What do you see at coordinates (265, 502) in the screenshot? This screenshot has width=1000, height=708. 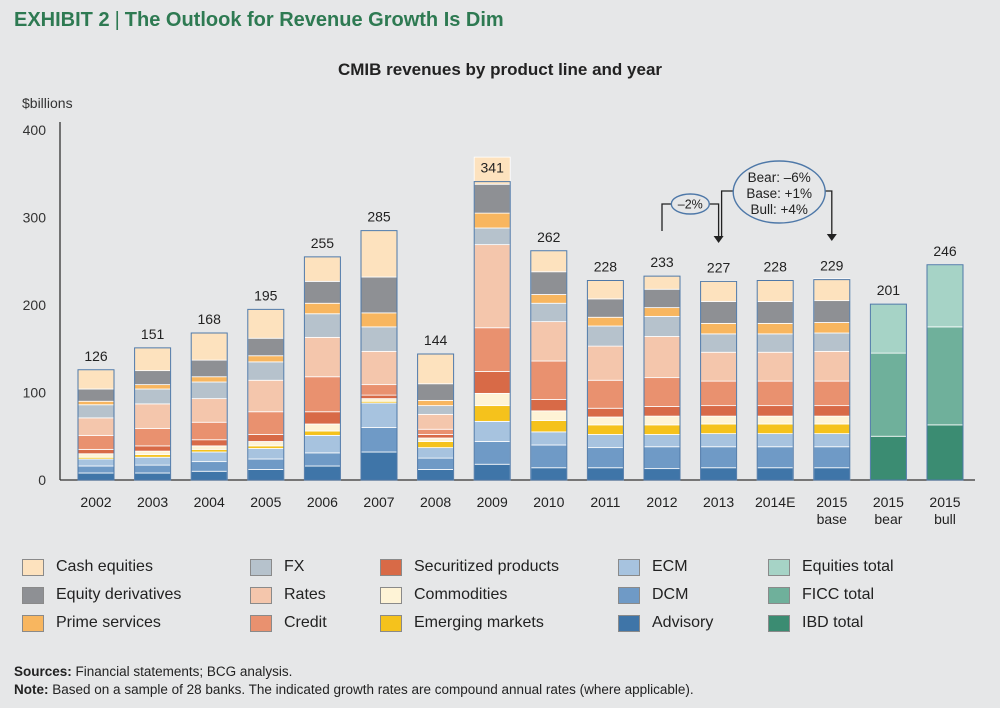 I see `x-tick-label: 2005` at bounding box center [265, 502].